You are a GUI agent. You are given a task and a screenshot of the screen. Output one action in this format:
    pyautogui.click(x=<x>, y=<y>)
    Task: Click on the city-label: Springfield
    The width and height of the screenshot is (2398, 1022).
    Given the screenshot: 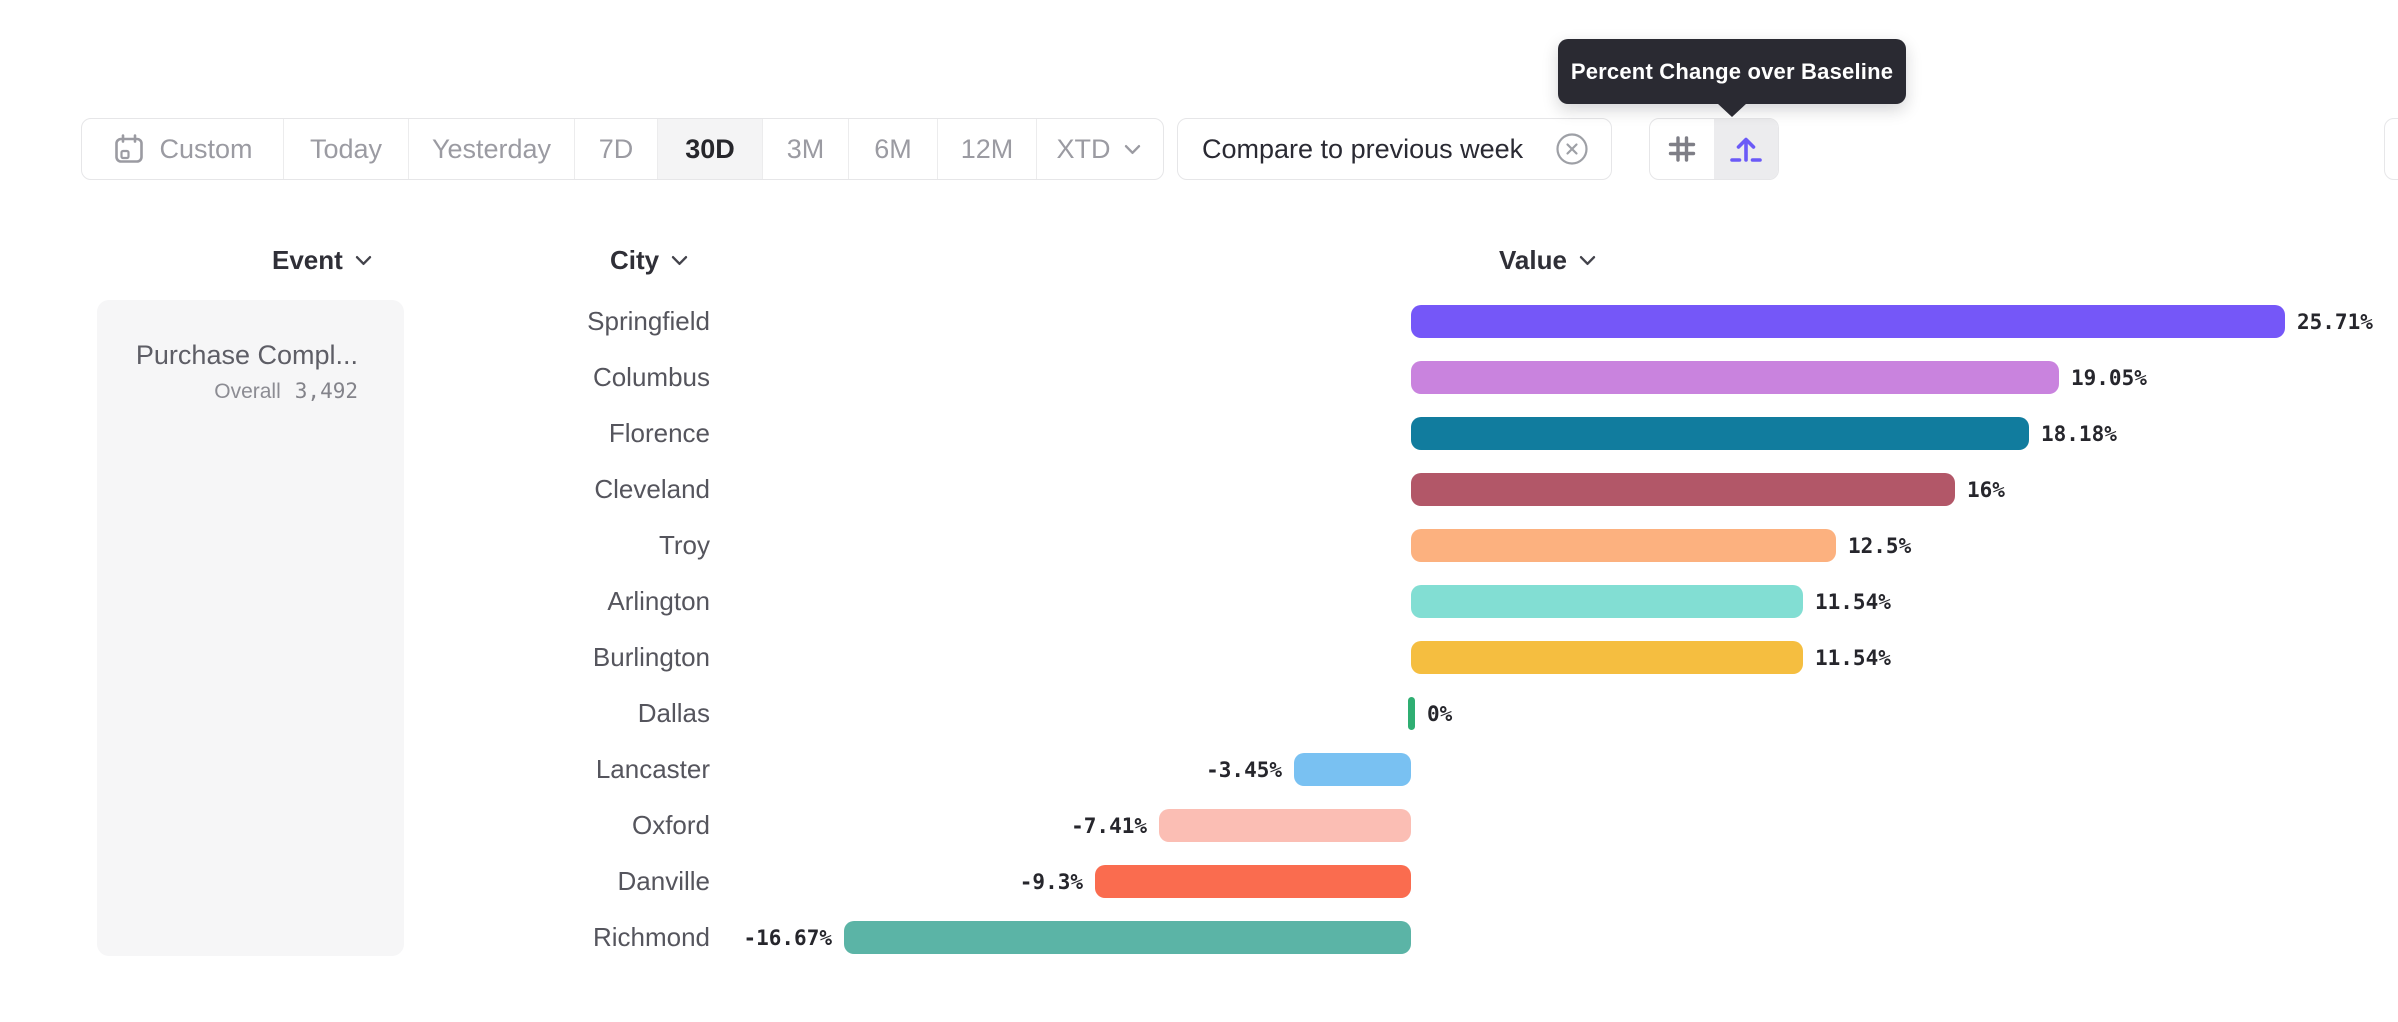 What is the action you would take?
    pyautogui.click(x=648, y=321)
    